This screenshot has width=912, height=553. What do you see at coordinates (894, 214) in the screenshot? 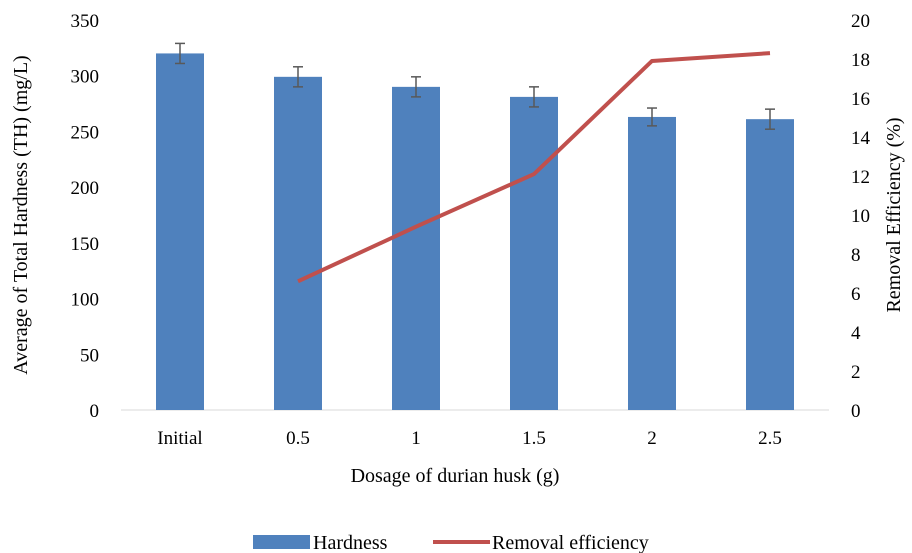
I see `y2-axis-title: Removal Efficiency (%)` at bounding box center [894, 214].